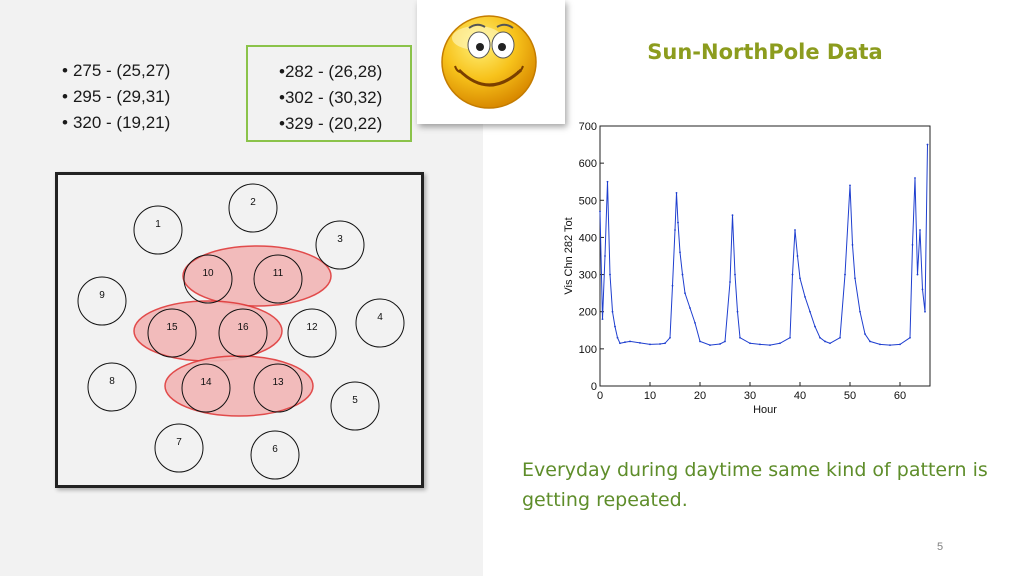 The width and height of the screenshot is (1024, 576). What do you see at coordinates (278, 273) in the screenshot?
I see `node-label: 11` at bounding box center [278, 273].